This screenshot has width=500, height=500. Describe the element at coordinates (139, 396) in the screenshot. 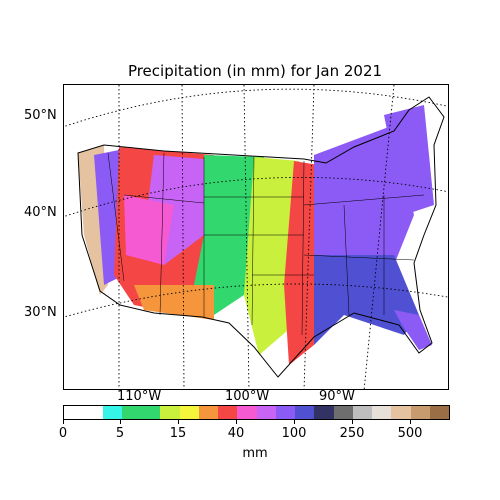

I see `lon-label-110: 110°W` at that location.